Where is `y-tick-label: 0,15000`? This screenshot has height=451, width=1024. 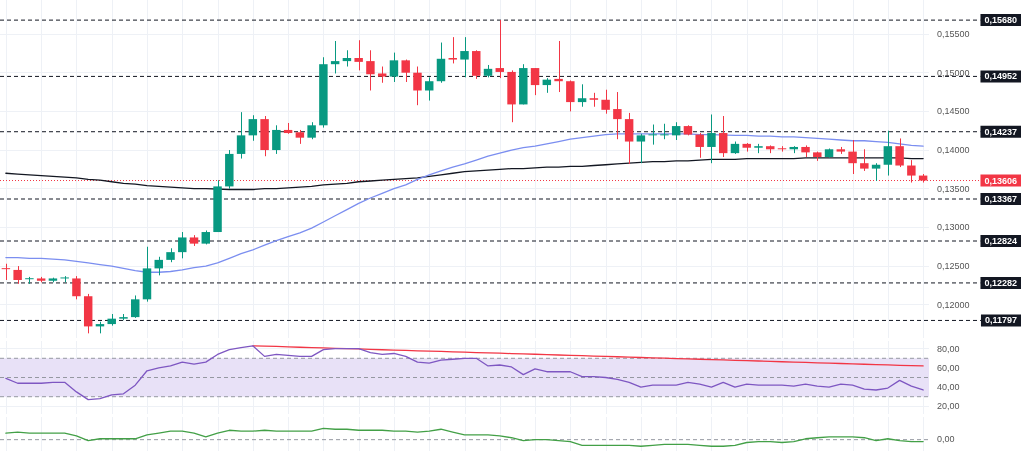 y-tick-label: 0,15000 is located at coordinates (953, 72).